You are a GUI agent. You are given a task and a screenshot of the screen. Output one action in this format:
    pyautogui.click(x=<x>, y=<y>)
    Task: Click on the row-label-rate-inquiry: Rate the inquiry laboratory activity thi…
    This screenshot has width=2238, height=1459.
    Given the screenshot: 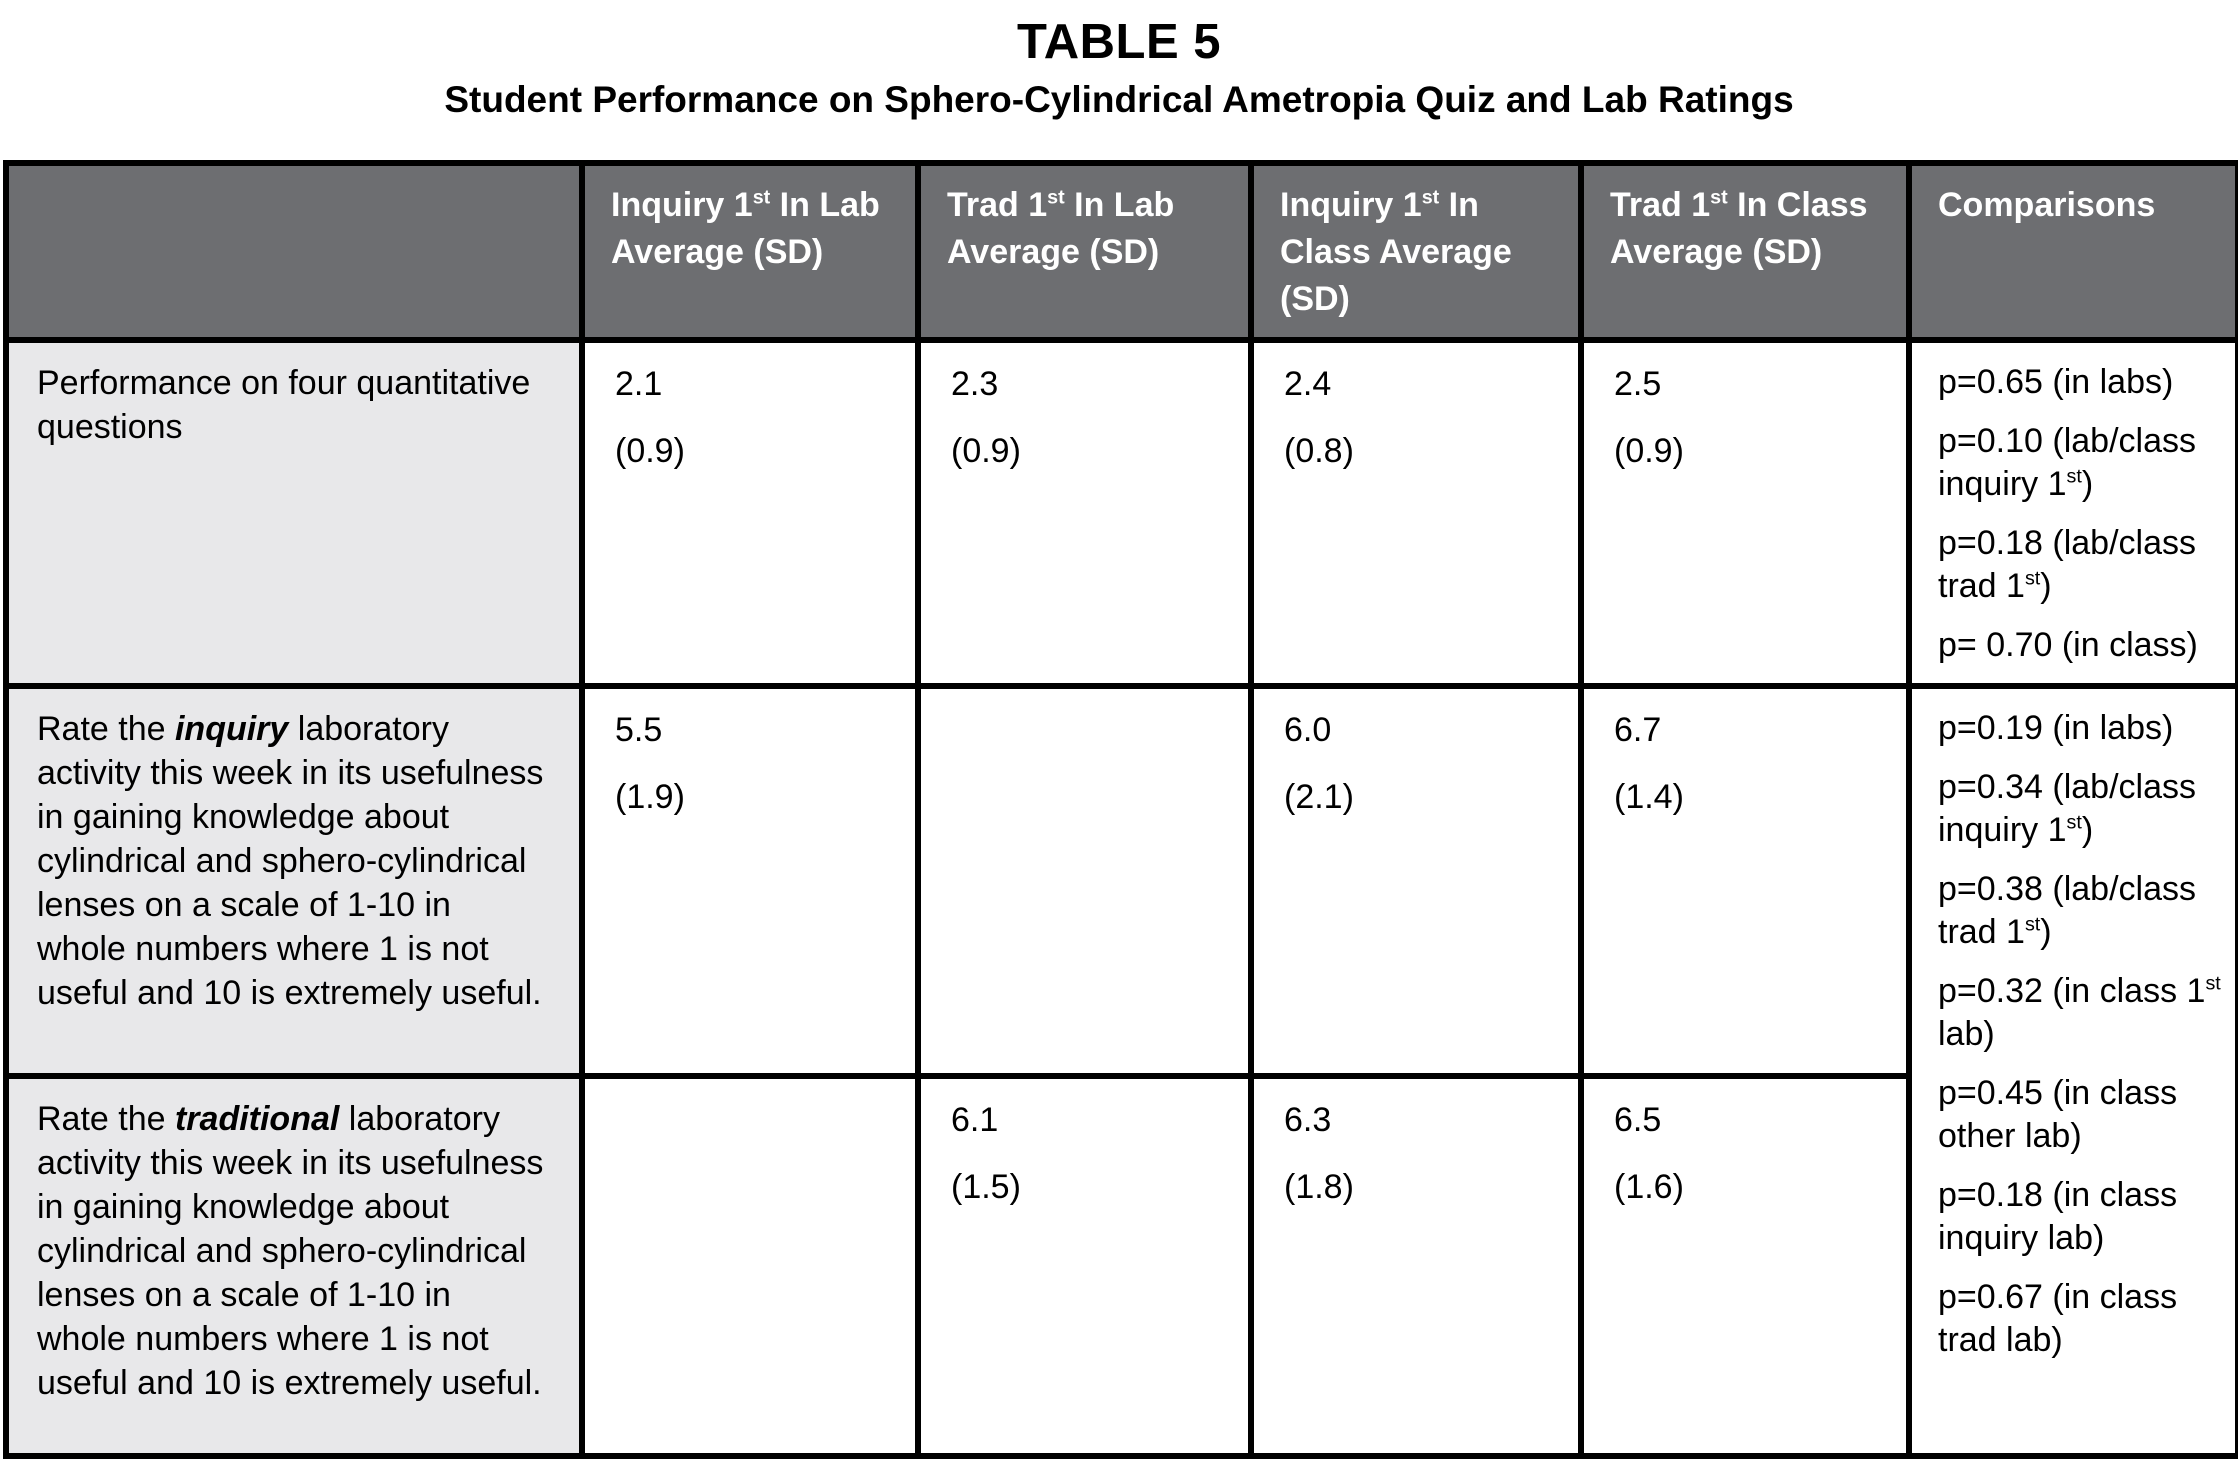 What is the action you would take?
    pyautogui.click(x=294, y=881)
    